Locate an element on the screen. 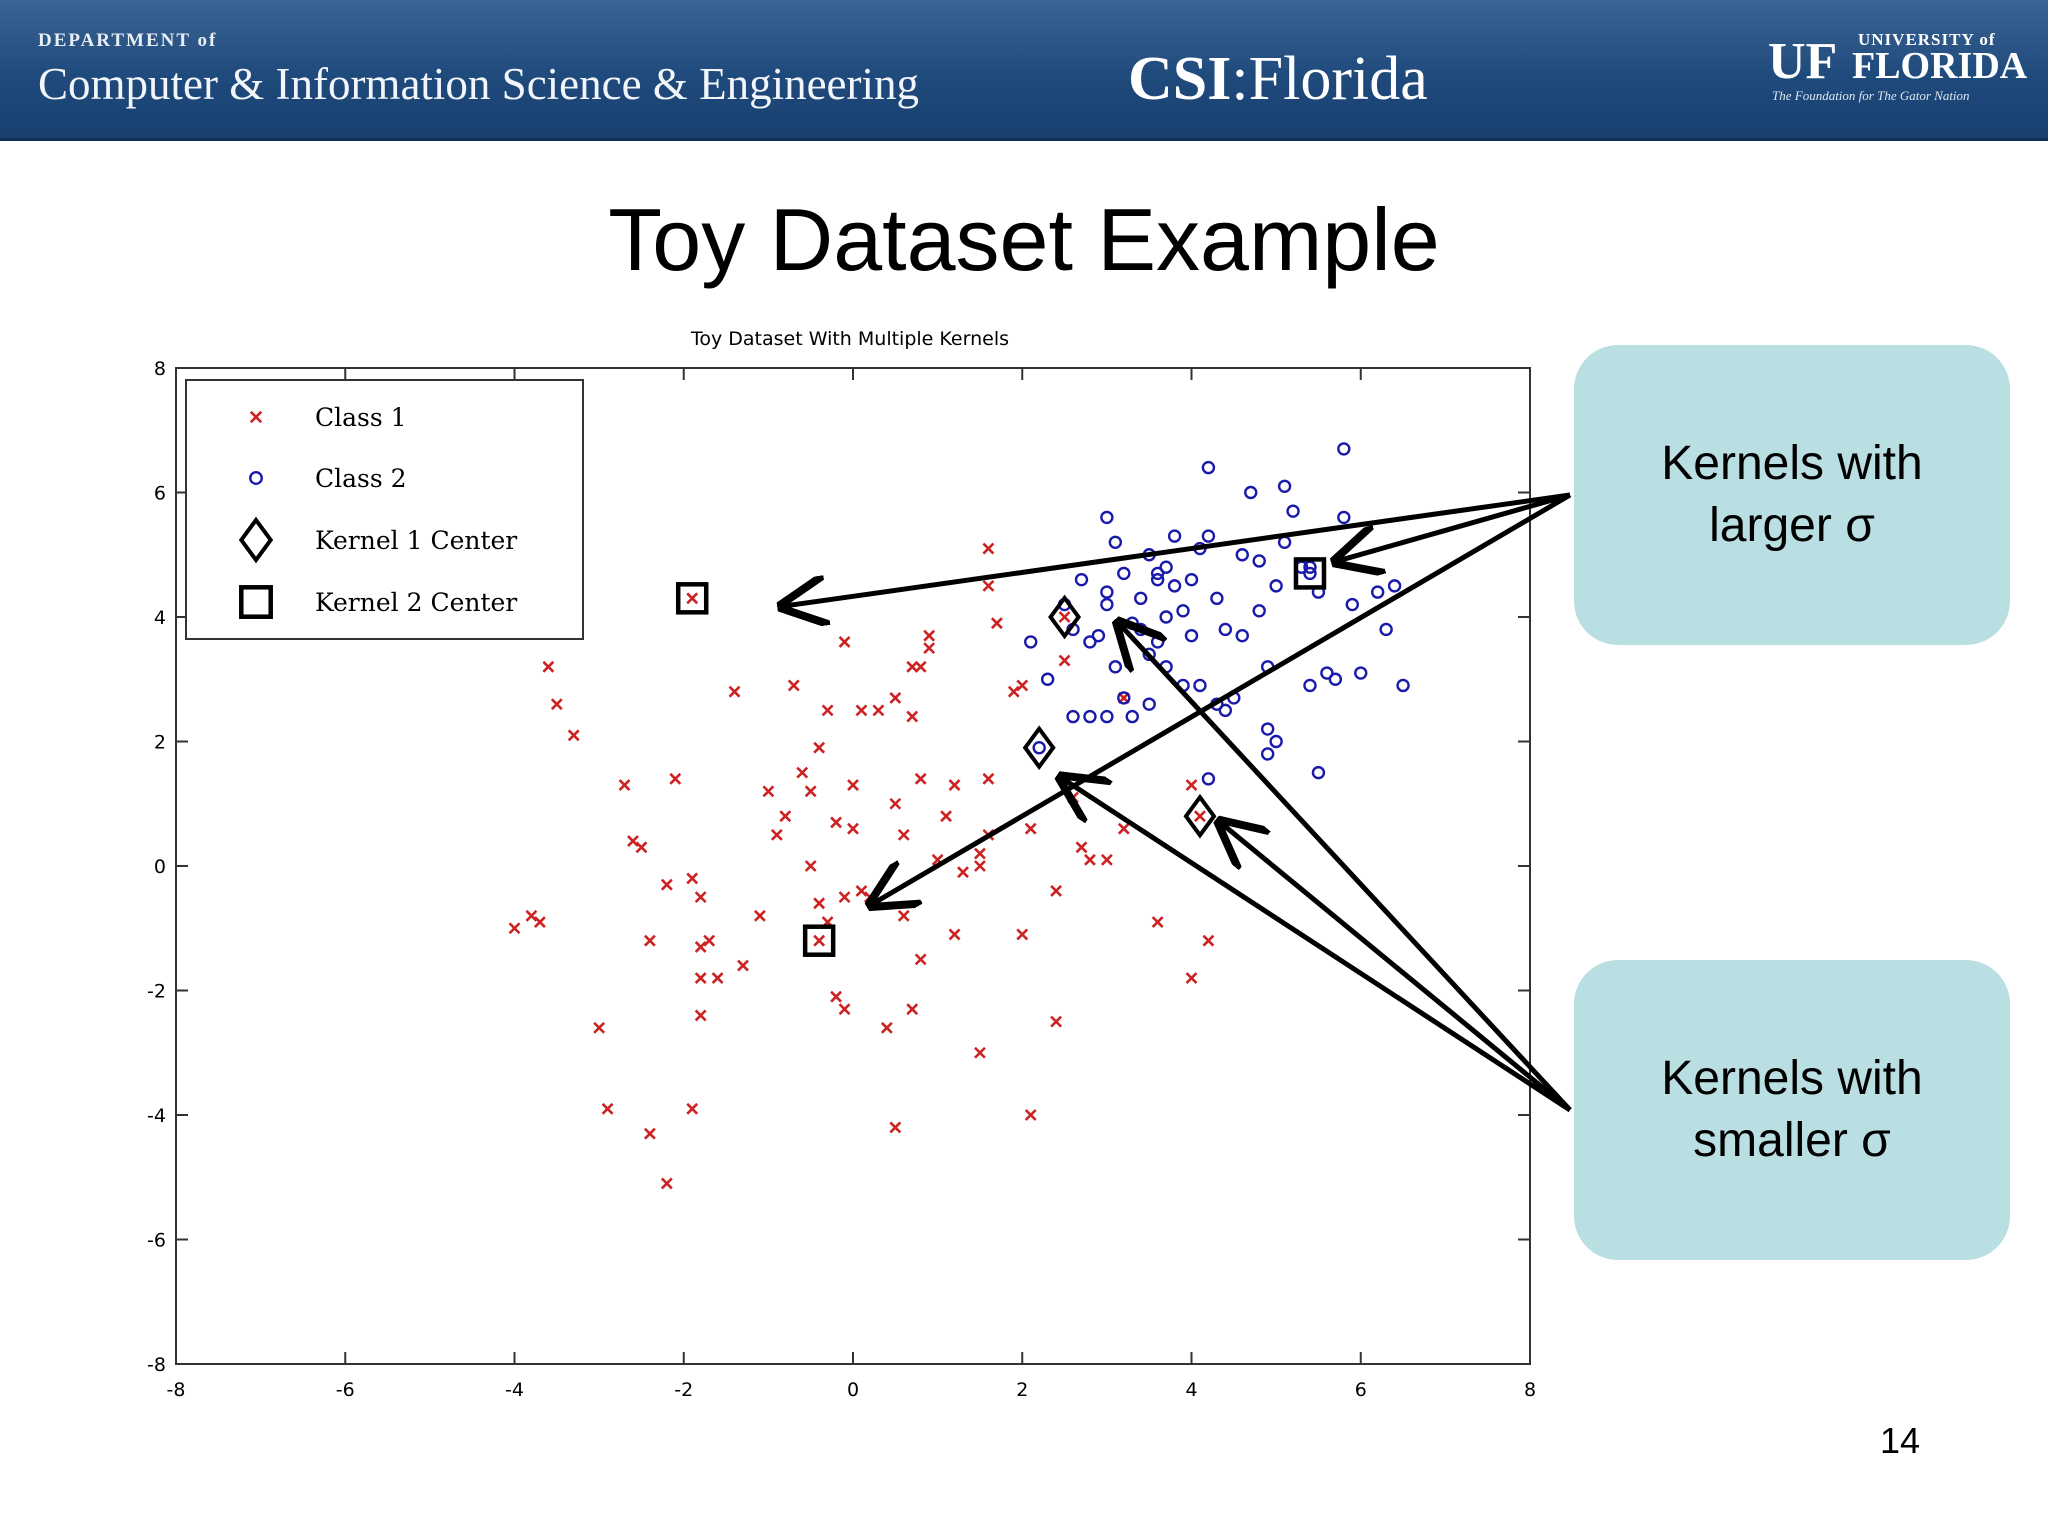 The width and height of the screenshot is (2048, 1536). department-label: DEPARTMENT of is located at coordinates (128, 40).